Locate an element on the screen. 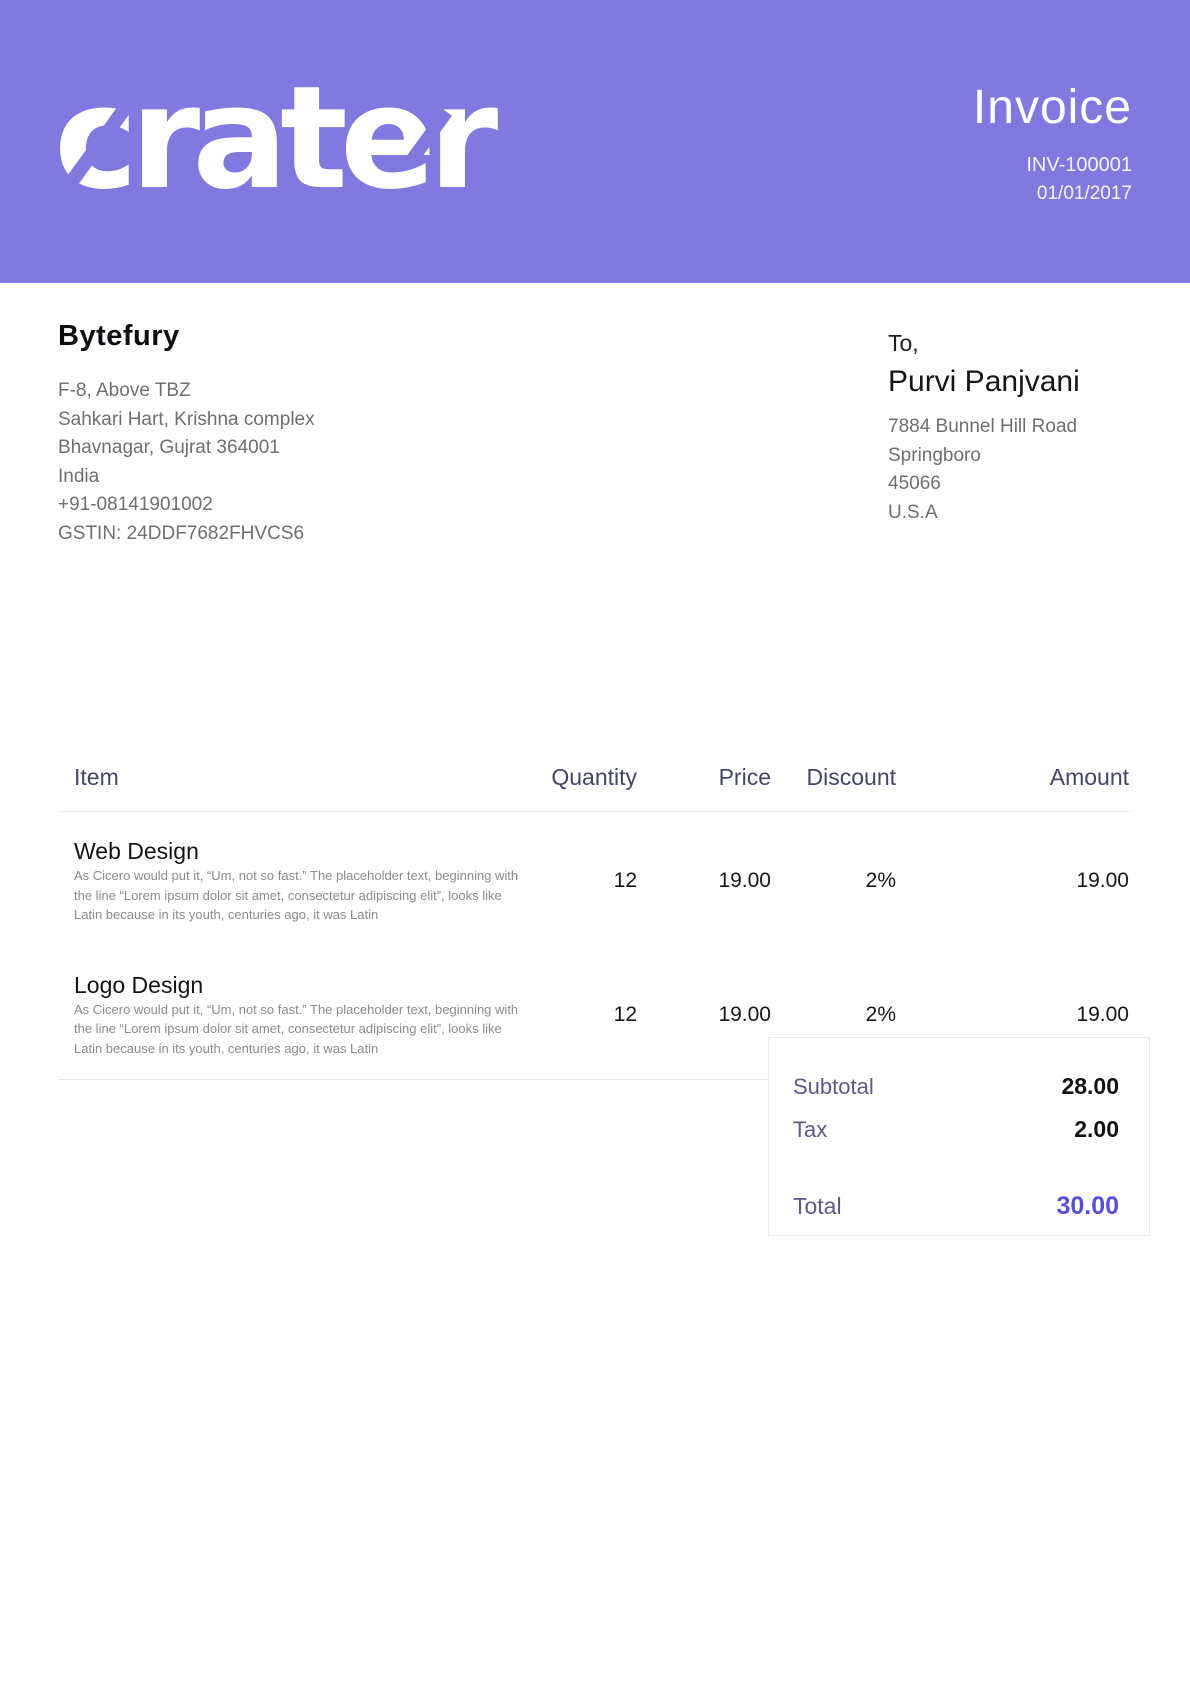  from-address-line: Bhavnagar, Gujrat 364001 is located at coordinates (169, 447).